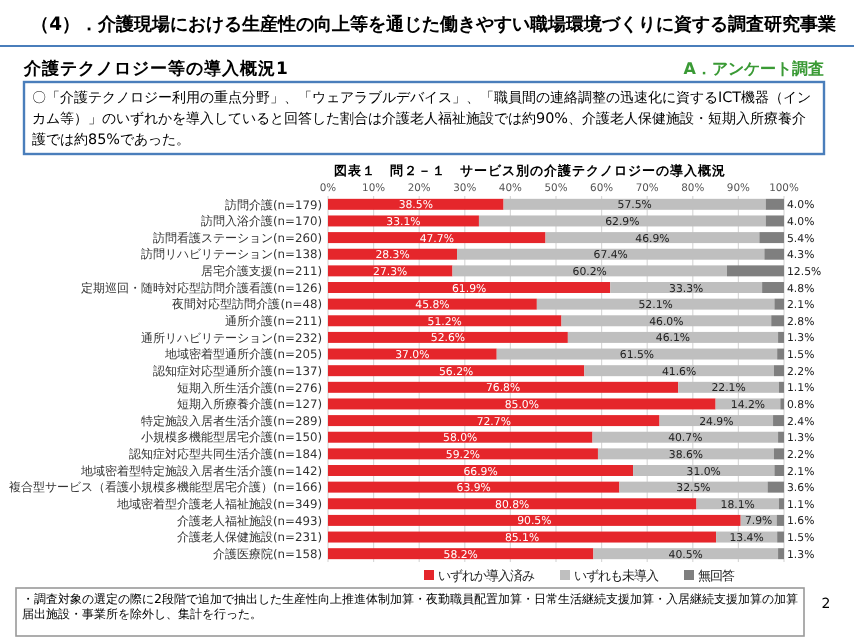 This screenshot has height=640, width=854. What do you see at coordinates (433, 25) in the screenshot?
I see `chart-title: （4）．介護現場における生産性の向上等を通じた働きやすい職場環境づくりに資する調査研究事業` at bounding box center [433, 25].